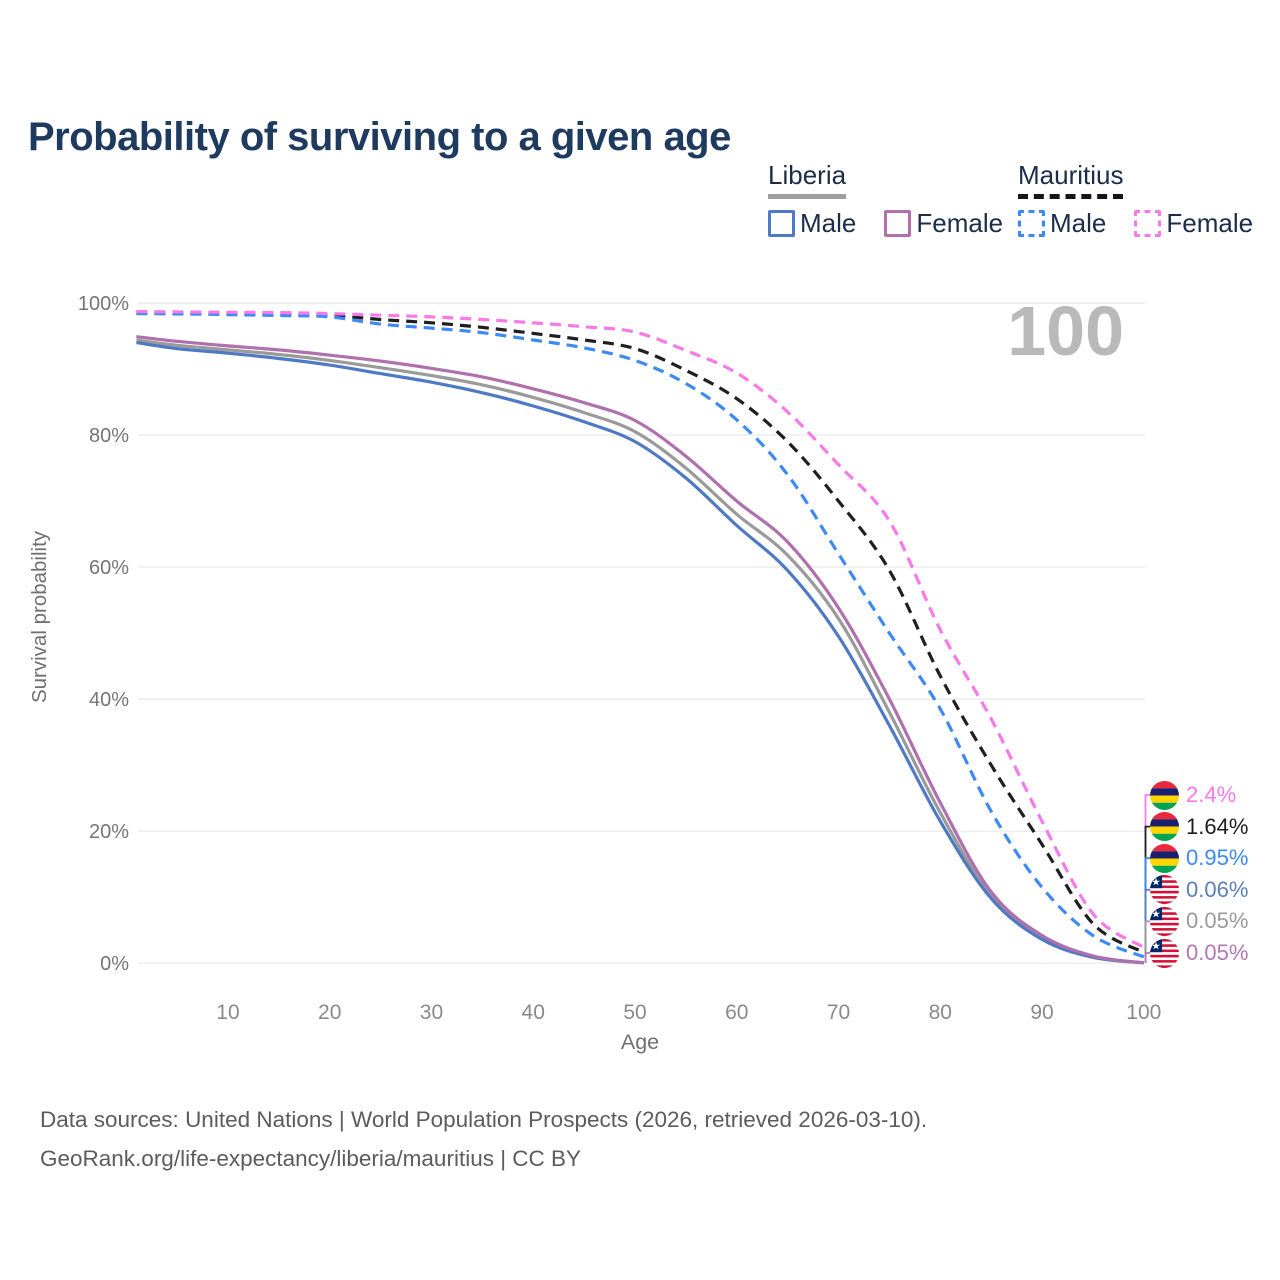 Image resolution: width=1280 pixels, height=1280 pixels. I want to click on leader-line-liberia-female, so click(1147, 957).